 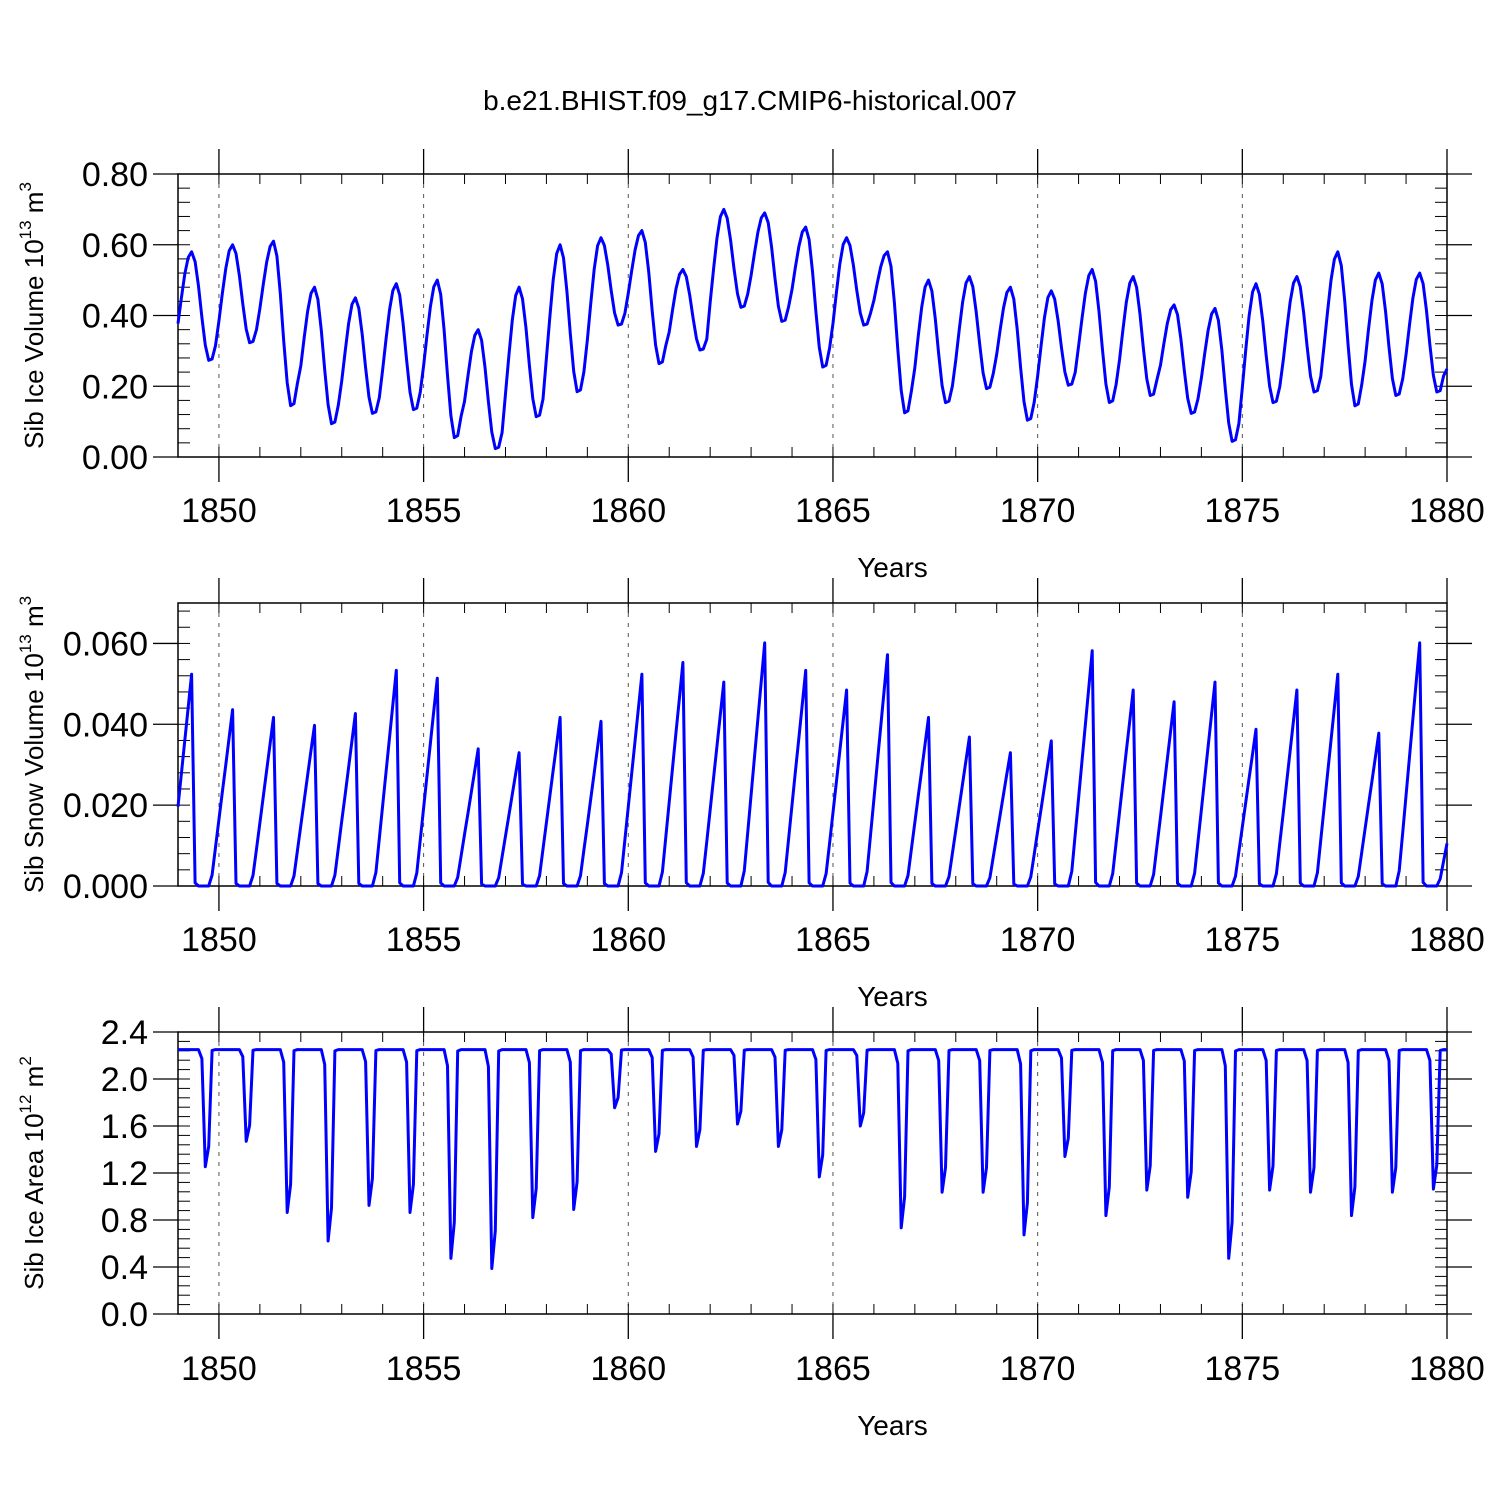 I want to click on y-axis-label: Sib Ice Area 1012 m2, so click(x=32, y=1173).